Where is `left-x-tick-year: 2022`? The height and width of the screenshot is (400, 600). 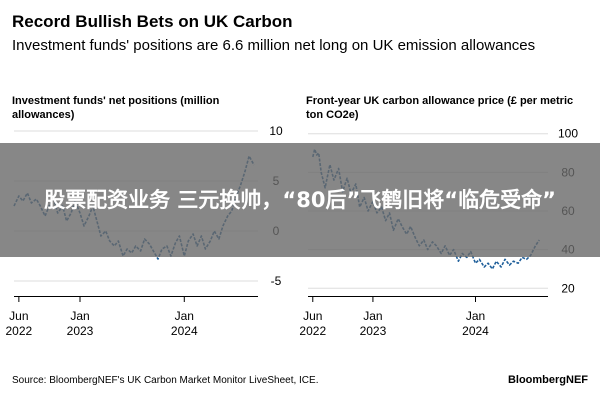 left-x-tick-year: 2022 is located at coordinates (19, 331).